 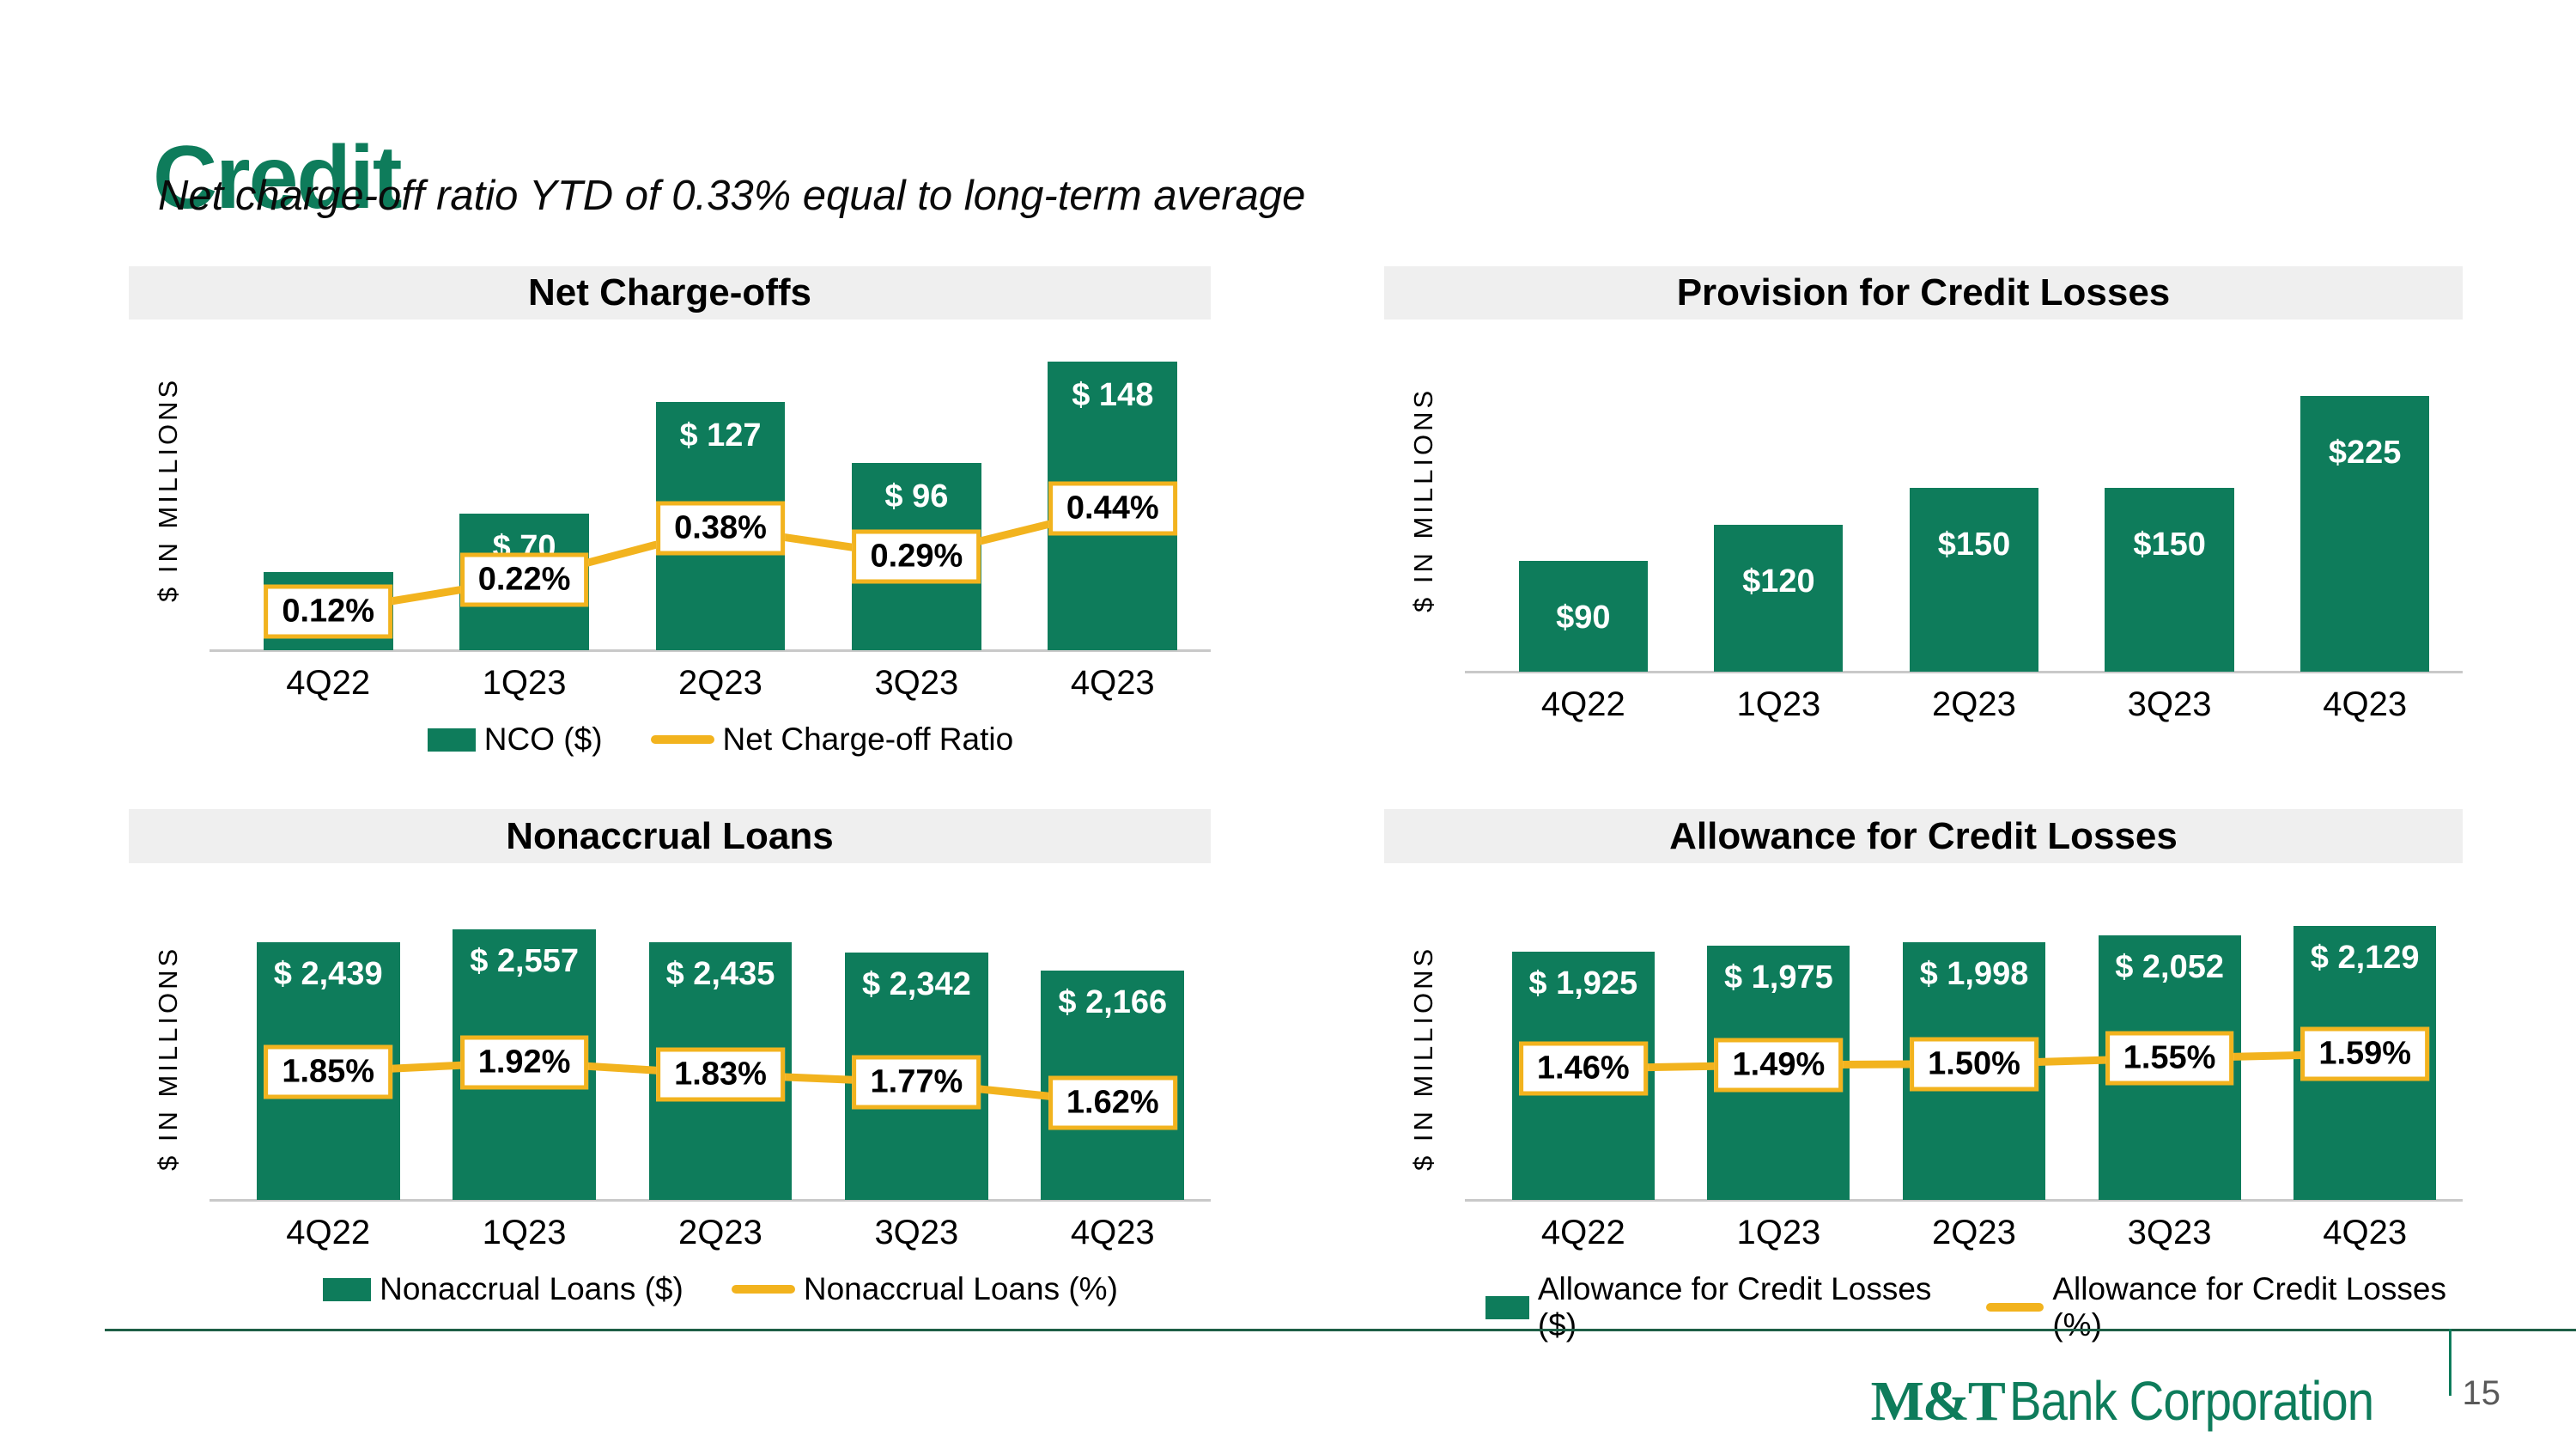 What do you see at coordinates (328, 611) in the screenshot?
I see `ratio-label: 0.12%` at bounding box center [328, 611].